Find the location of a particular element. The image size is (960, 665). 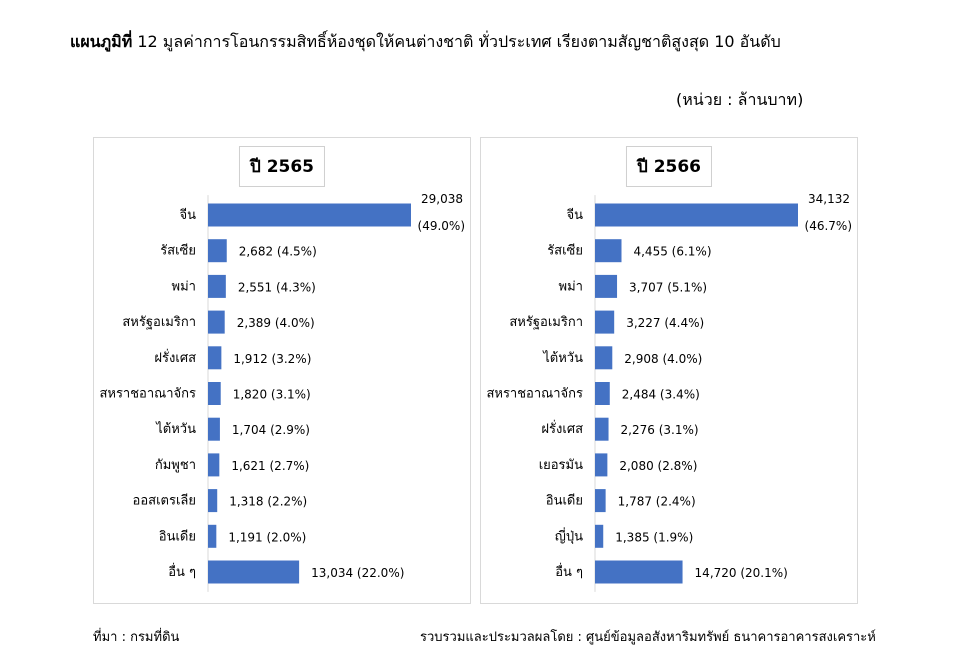

data-label: 1,318 (2.2%) is located at coordinates (268, 502).